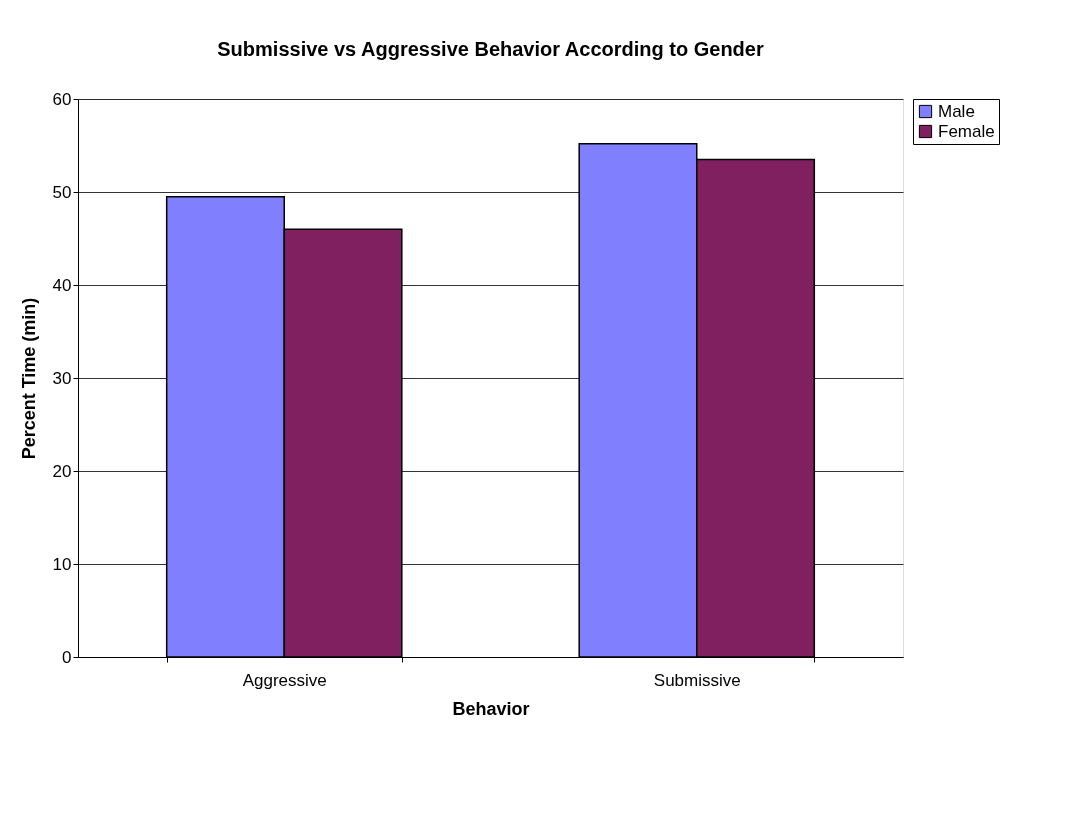 This screenshot has width=1086, height=814. What do you see at coordinates (62, 471) in the screenshot?
I see `y-tick-label: 20` at bounding box center [62, 471].